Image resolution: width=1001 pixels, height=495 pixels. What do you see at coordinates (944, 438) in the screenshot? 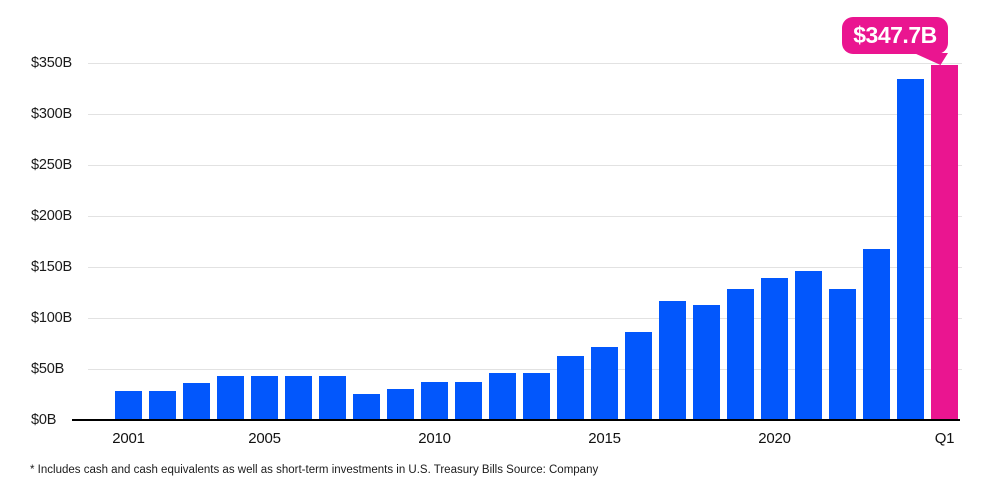
I see `x-axis-tick-label: Q1` at bounding box center [944, 438].